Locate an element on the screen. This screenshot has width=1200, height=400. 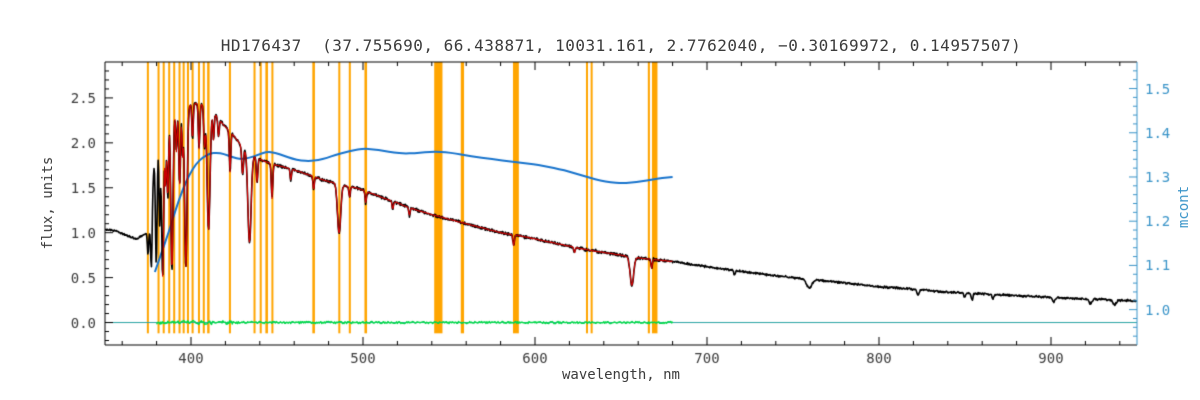
y-axis-label-right: mcont is located at coordinates (1184, 207).